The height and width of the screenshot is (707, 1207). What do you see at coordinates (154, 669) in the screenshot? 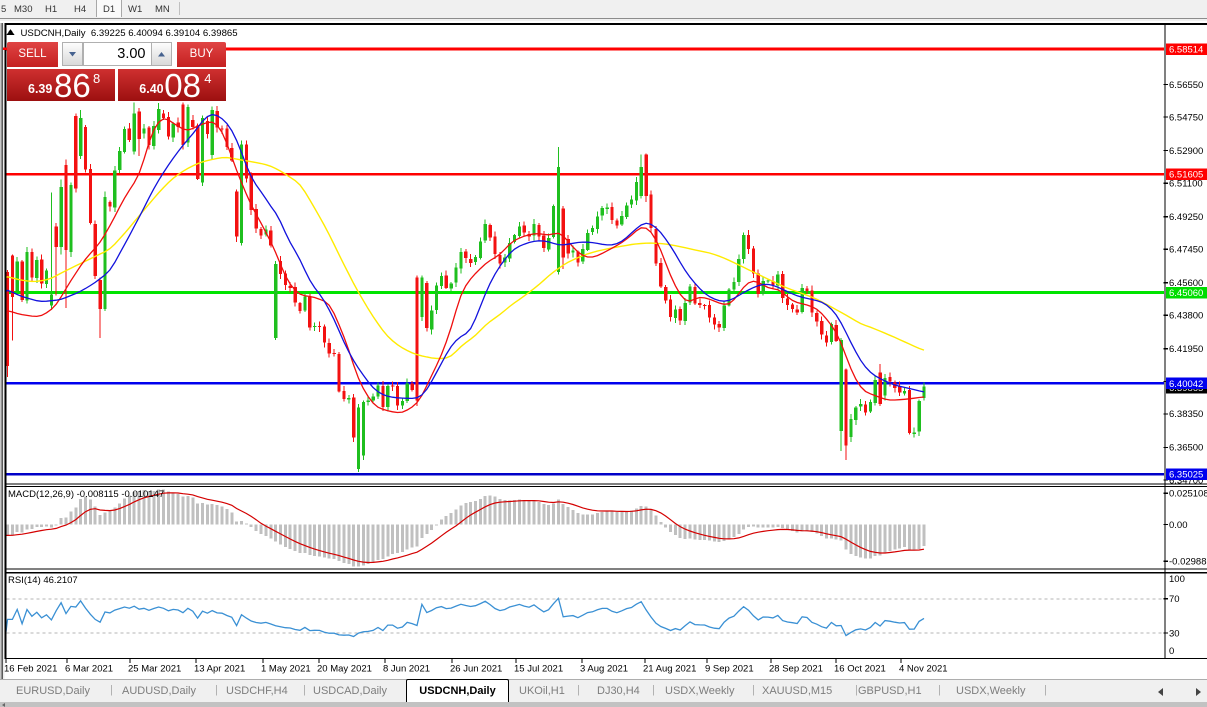
I see `svg-text: 25 Mar 2021` at bounding box center [154, 669].